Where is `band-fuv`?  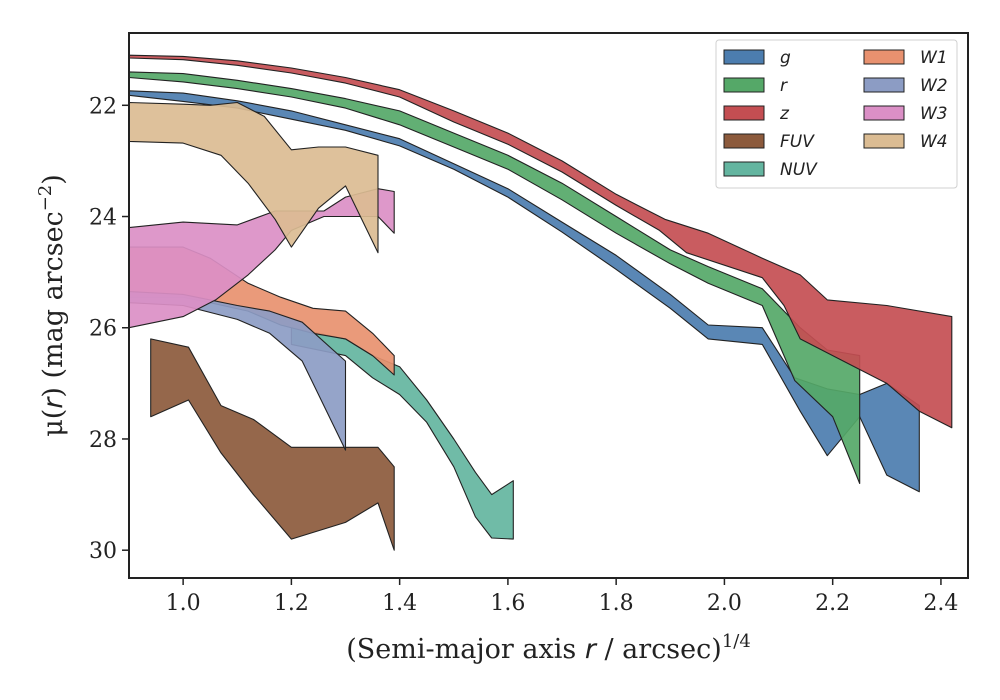 band-fuv is located at coordinates (272, 444).